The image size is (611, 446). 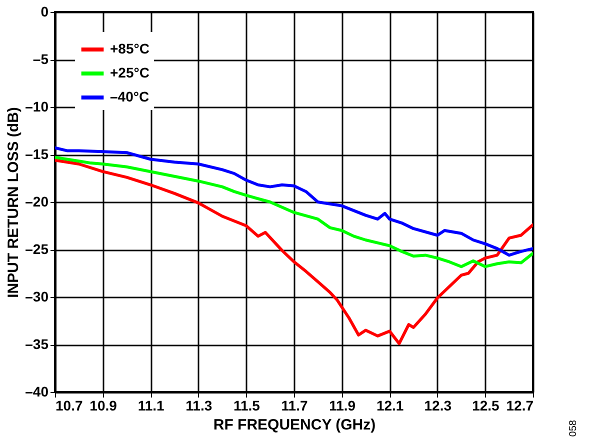 I want to click on x-tick-label: 10.7, so click(x=69, y=406).